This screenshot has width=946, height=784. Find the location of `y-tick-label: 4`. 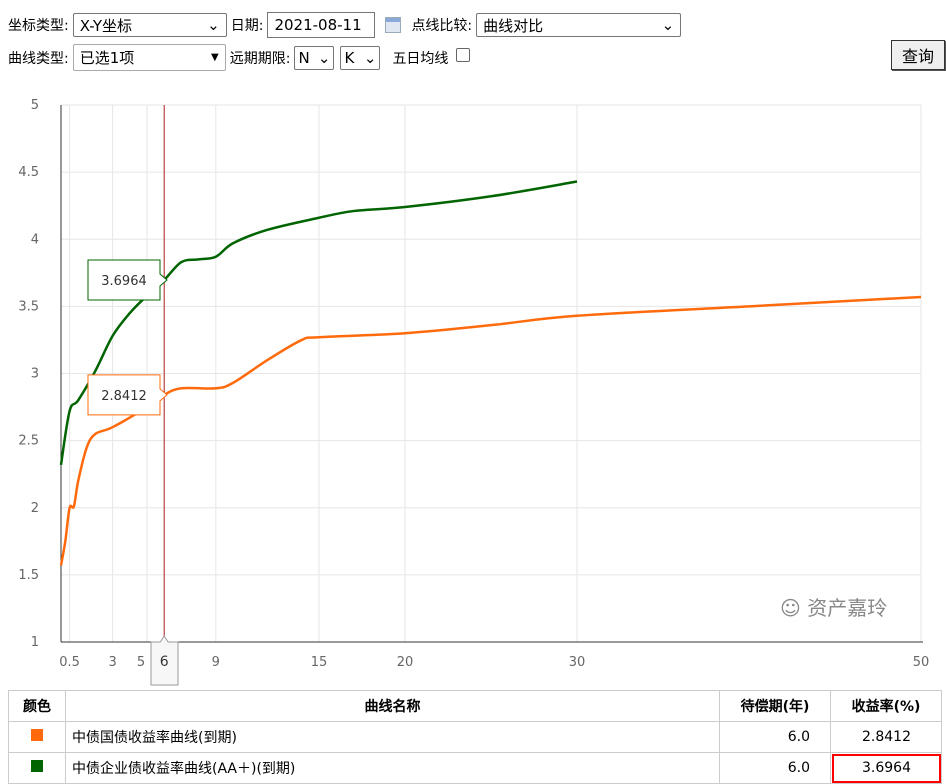

y-tick-label: 4 is located at coordinates (35, 239).